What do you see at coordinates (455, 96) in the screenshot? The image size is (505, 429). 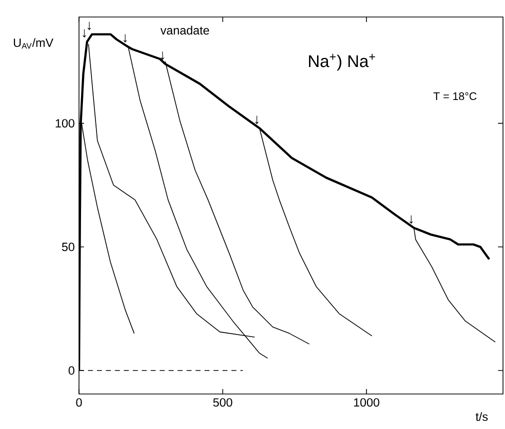 I see `annotation: T = 18°C` at bounding box center [455, 96].